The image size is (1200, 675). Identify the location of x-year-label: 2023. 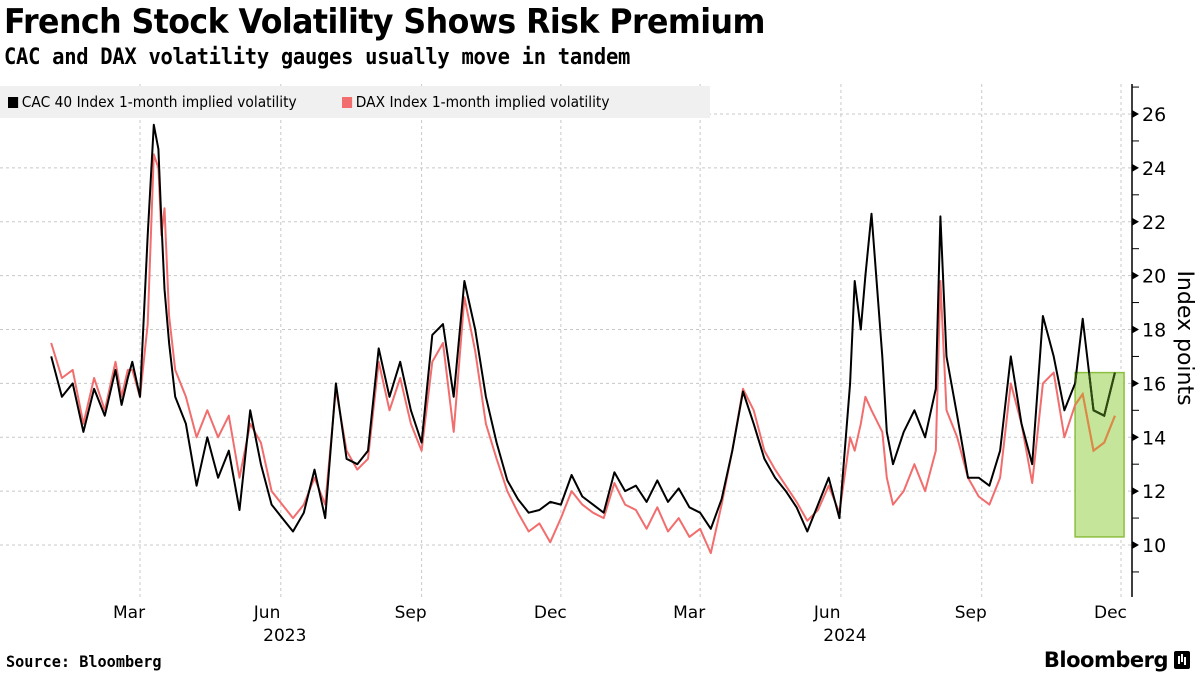
(284, 636).